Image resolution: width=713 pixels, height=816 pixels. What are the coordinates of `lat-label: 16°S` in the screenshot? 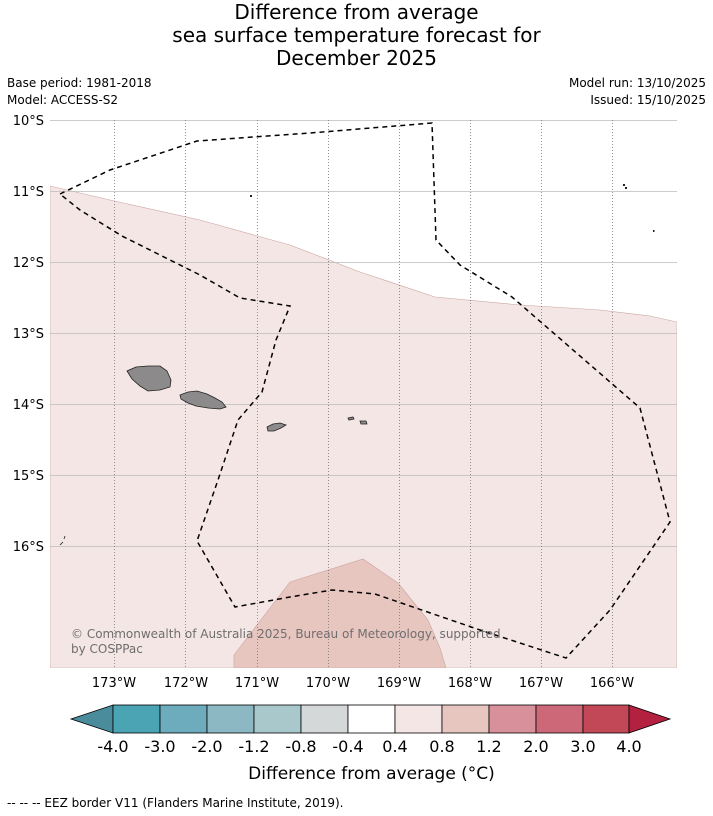 It's located at (28, 547).